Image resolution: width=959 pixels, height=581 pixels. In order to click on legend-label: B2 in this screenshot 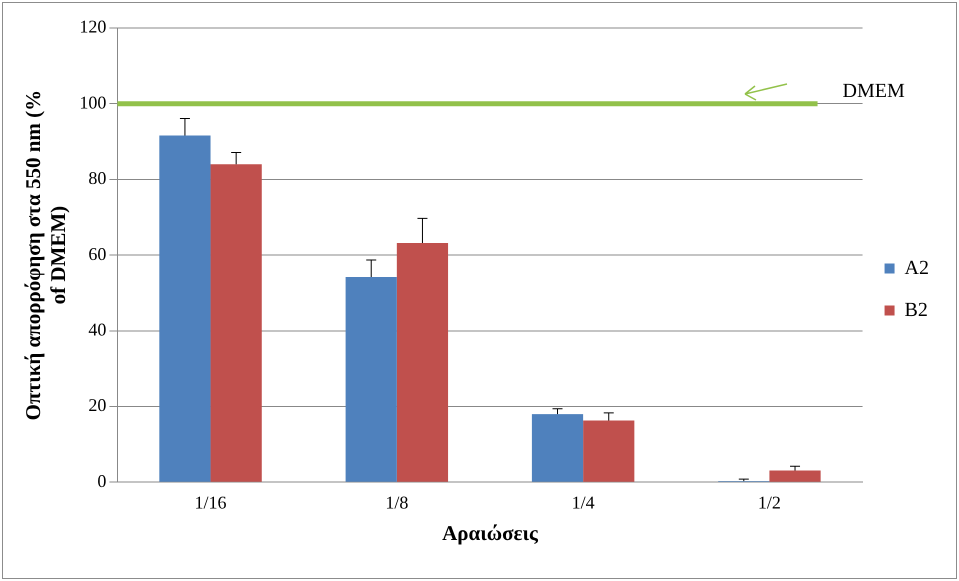, I will do `click(916, 309)`.